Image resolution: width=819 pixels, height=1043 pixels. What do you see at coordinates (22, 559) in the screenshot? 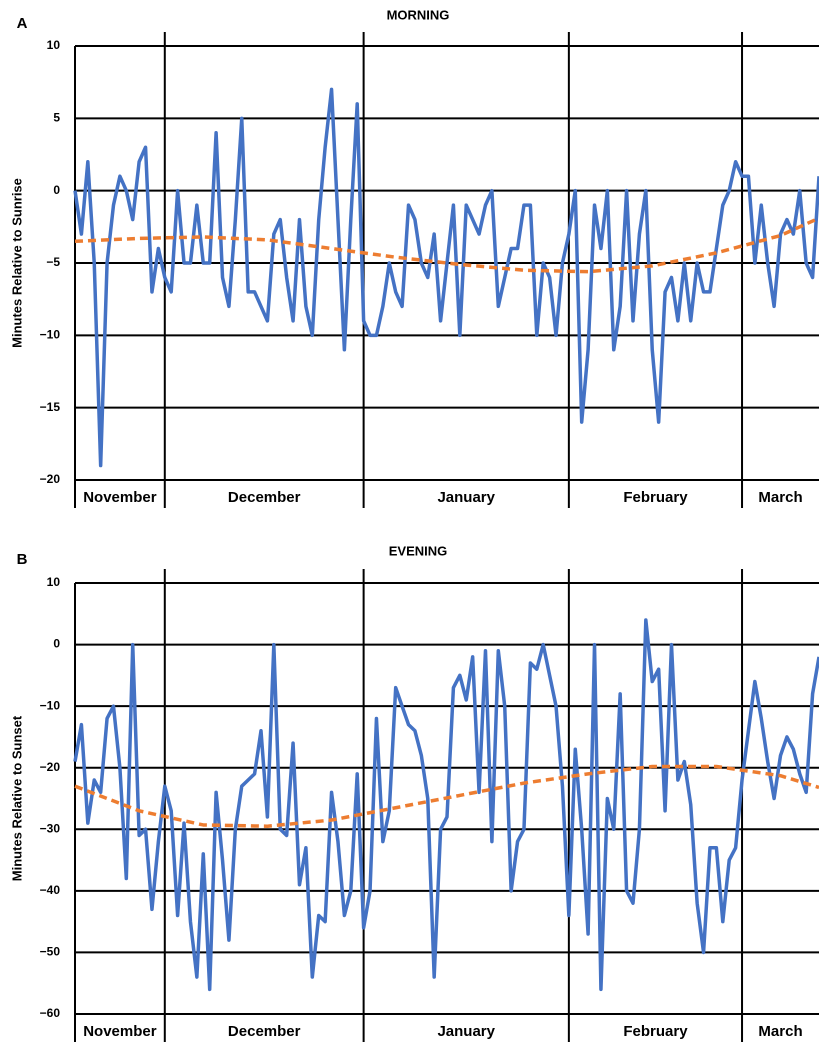
I see `panel-label: B` at bounding box center [22, 559].